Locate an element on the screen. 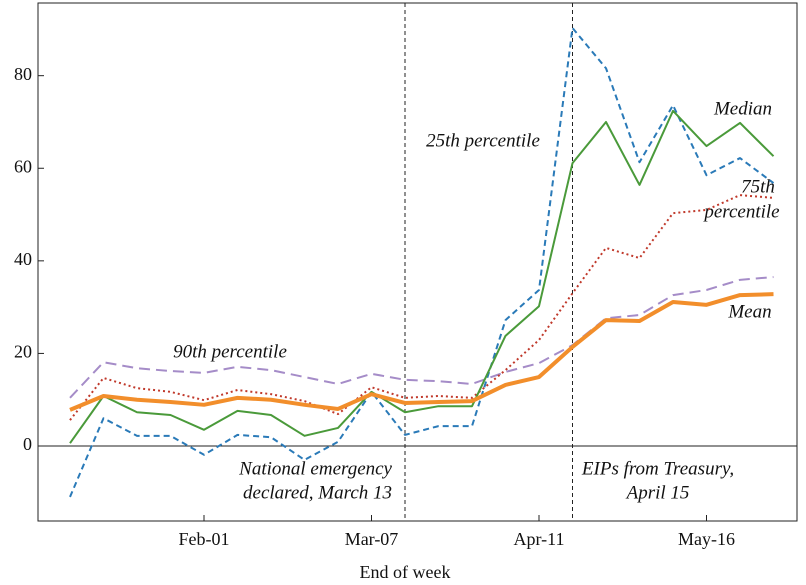  annotation: 25th percentile is located at coordinates (483, 140).